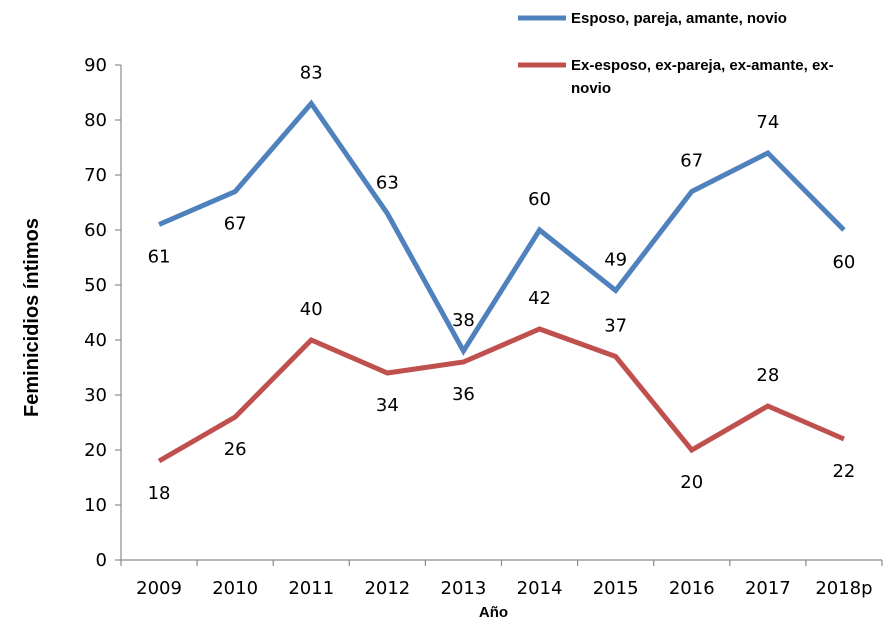 The width and height of the screenshot is (888, 621). What do you see at coordinates (95, 230) in the screenshot?
I see `y-tick-label: 60` at bounding box center [95, 230].